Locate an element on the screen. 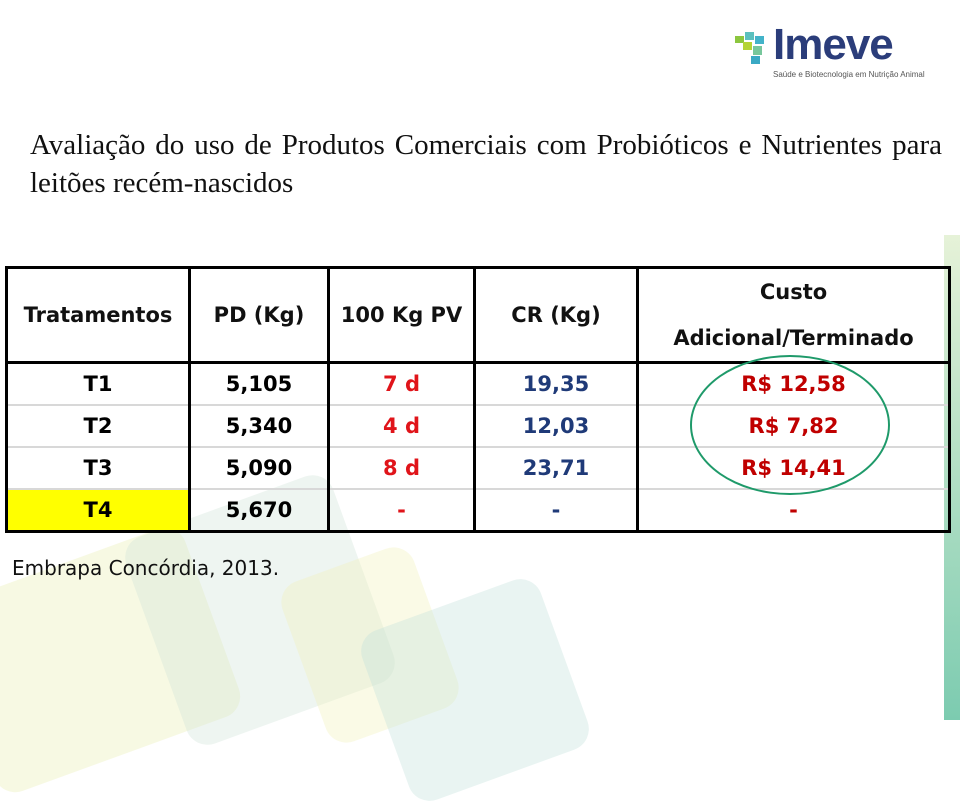  cell-cr: 12,03 is located at coordinates (556, 426).